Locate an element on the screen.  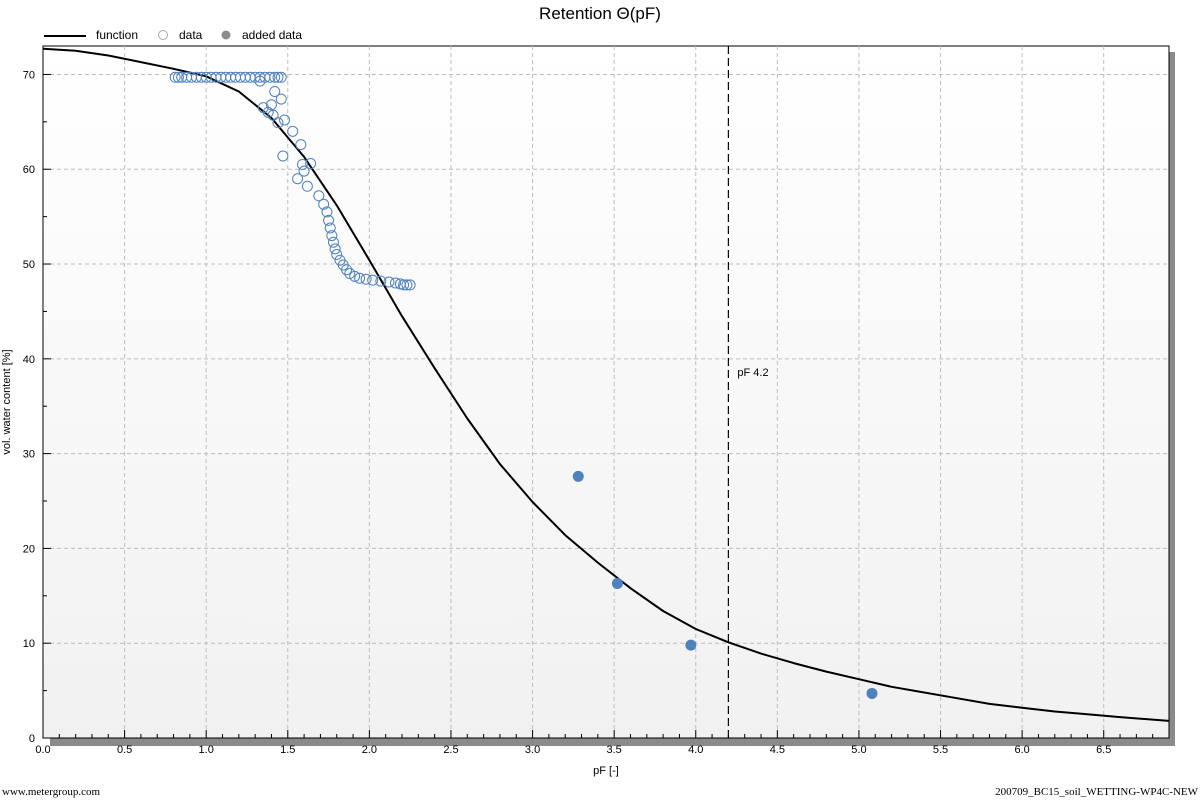
y-axis-label: vol. water content [%] is located at coordinates (7, 401).